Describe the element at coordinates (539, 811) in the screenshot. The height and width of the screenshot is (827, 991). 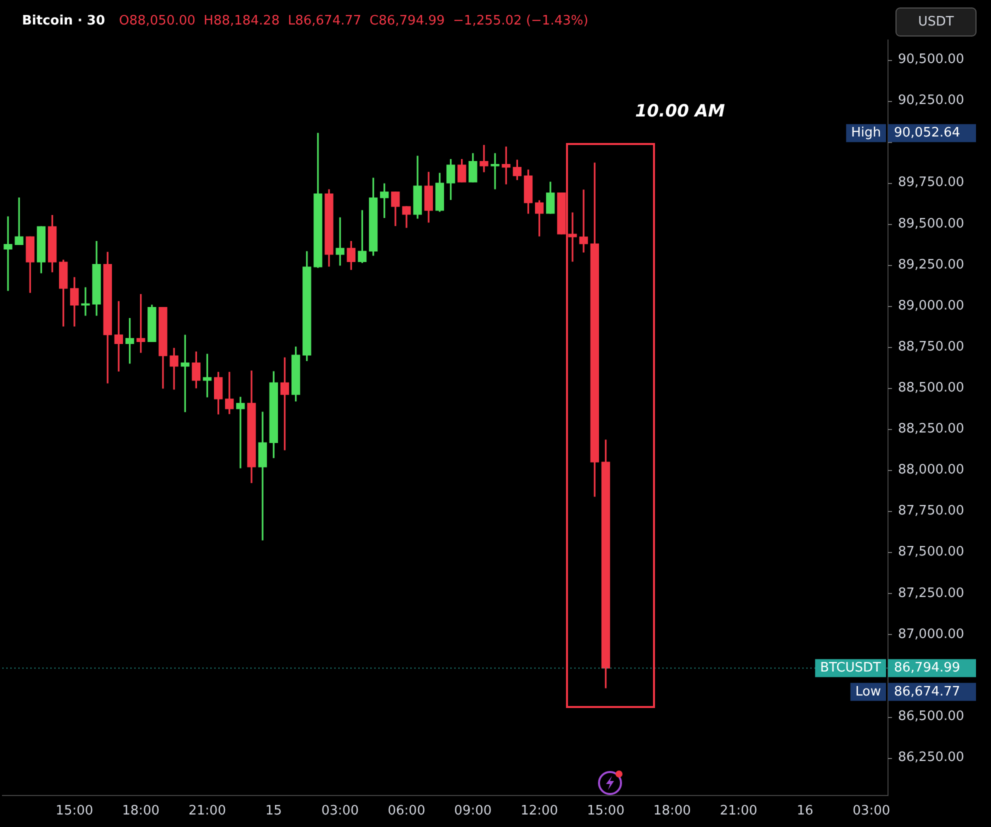
I see `x-tick-label: 12:00` at that location.